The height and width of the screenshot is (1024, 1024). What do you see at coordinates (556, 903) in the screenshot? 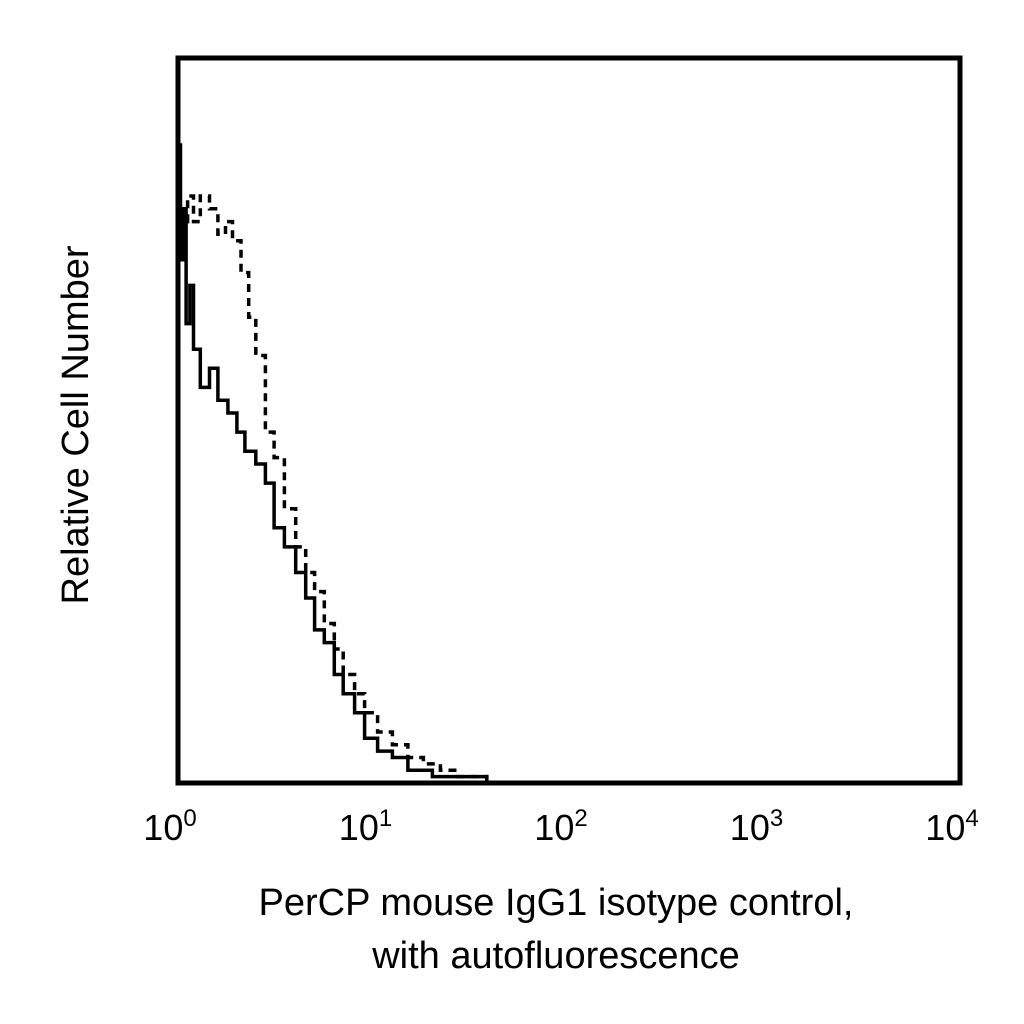
I see `x-axis-label-line-1: PerCP mouse IgG1 isotype control,` at bounding box center [556, 903].